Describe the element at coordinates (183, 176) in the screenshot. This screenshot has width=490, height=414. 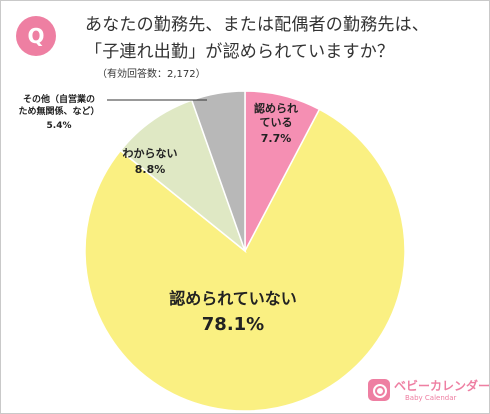
I see `slice-unknown` at that location.